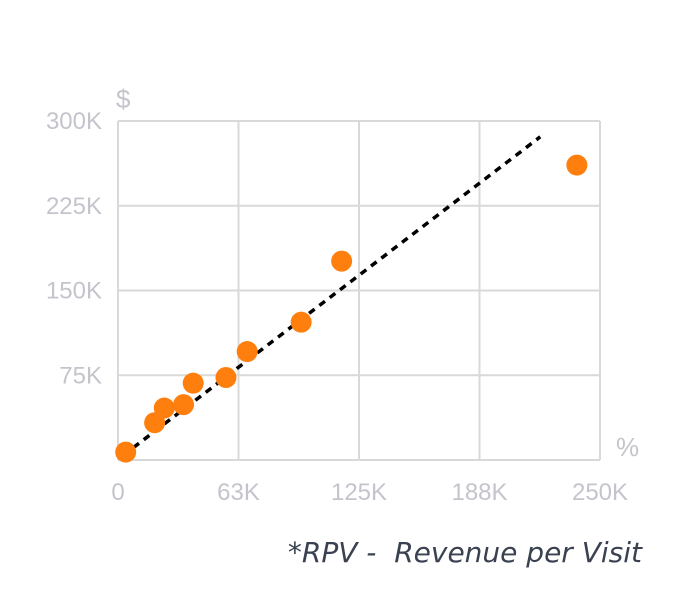 Image resolution: width=680 pixels, height=598 pixels. I want to click on chart-caption: *RPV - Revenue per Visit, so click(464, 552).